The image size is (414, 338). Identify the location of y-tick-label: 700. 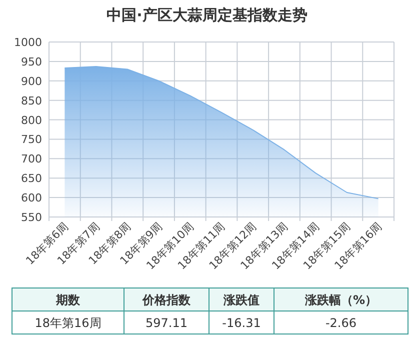
(31, 159).